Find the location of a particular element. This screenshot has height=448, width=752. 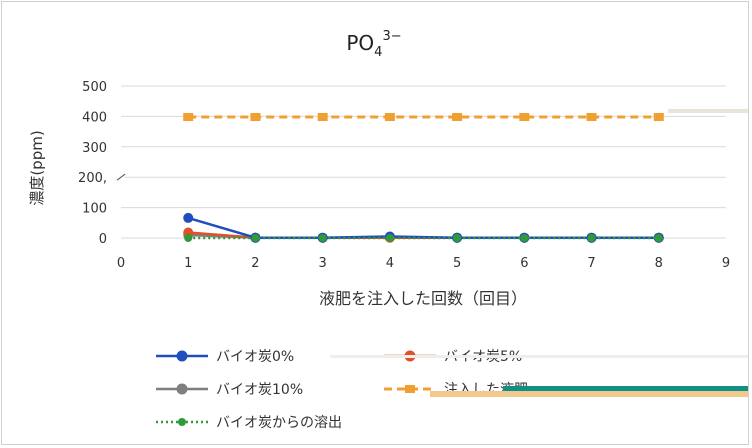

y-tick-300: 300 is located at coordinates (94, 148).